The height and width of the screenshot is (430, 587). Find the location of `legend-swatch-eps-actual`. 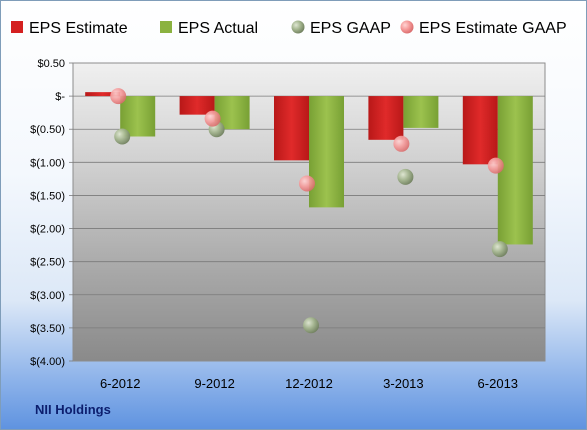

legend-swatch-eps-actual is located at coordinates (166, 27).